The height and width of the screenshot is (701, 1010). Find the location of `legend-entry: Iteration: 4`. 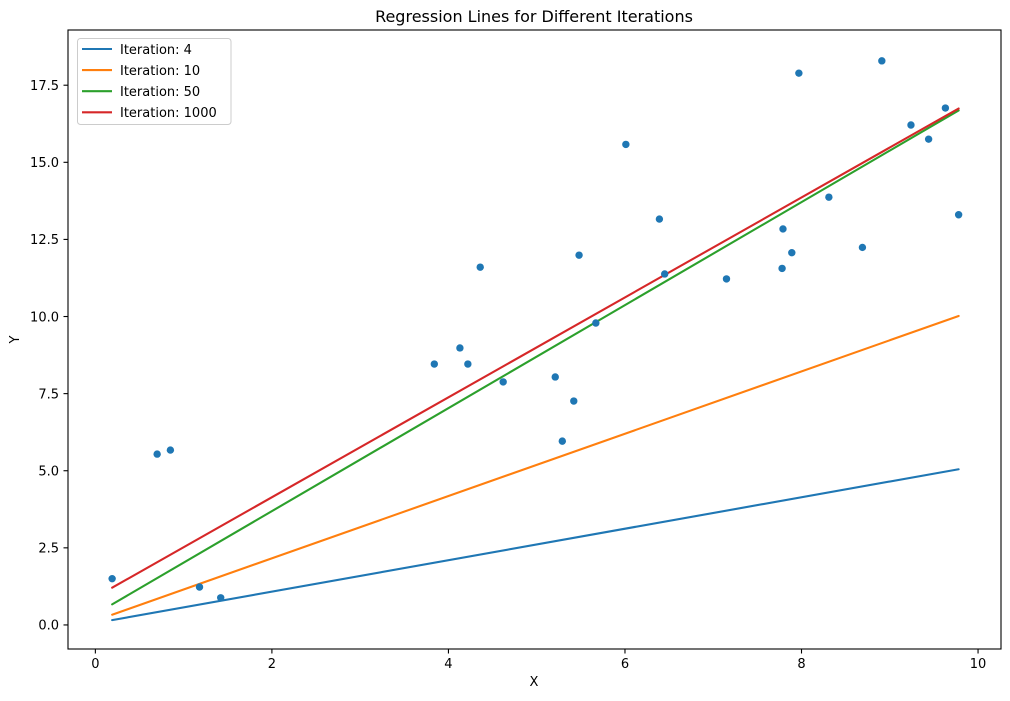

legend-entry: Iteration: 4 is located at coordinates (137, 50).